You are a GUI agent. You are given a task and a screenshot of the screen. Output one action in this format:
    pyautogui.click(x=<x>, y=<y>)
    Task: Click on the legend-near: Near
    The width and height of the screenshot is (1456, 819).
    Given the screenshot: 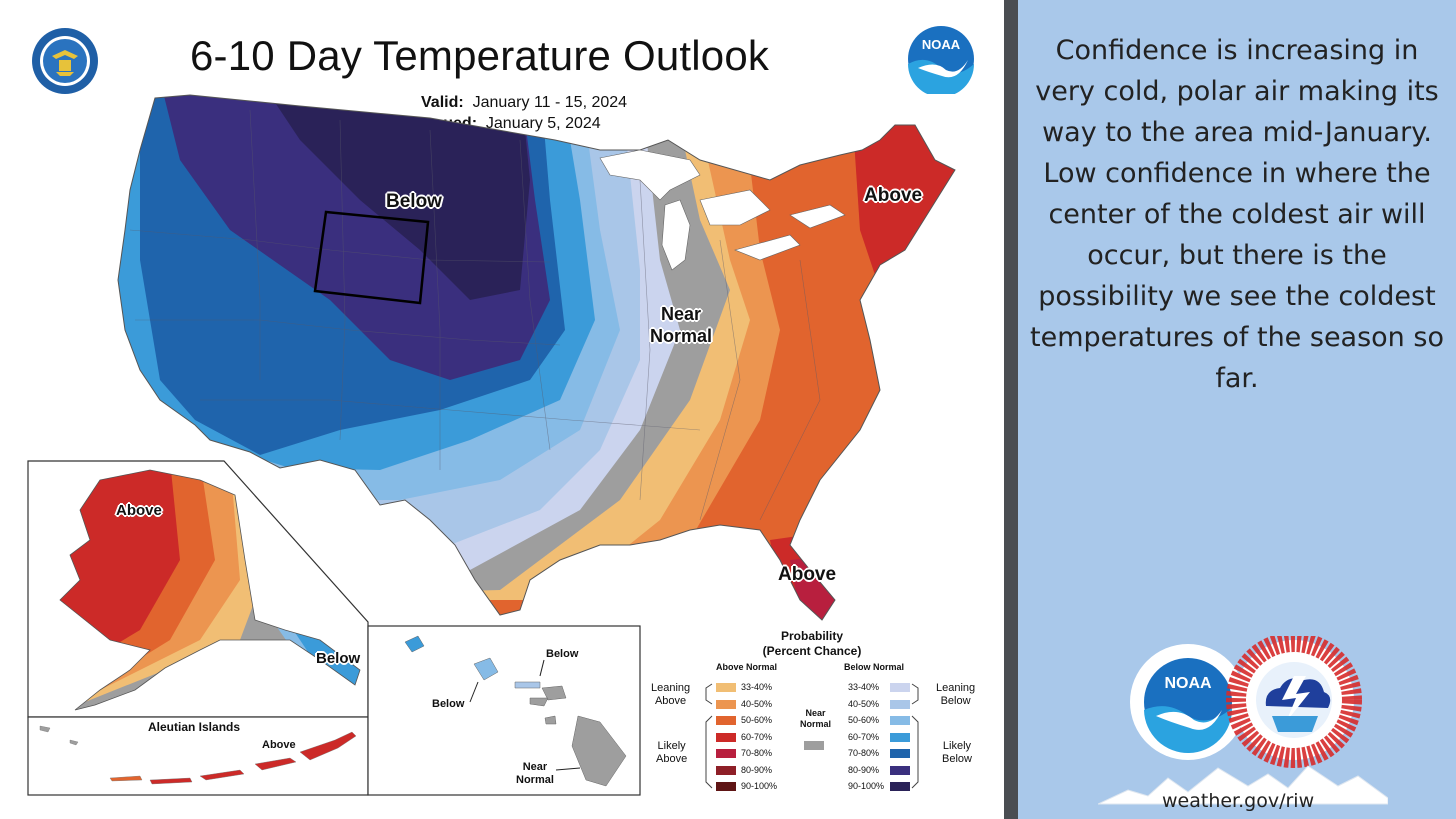 What is the action you would take?
    pyautogui.click(x=815, y=713)
    